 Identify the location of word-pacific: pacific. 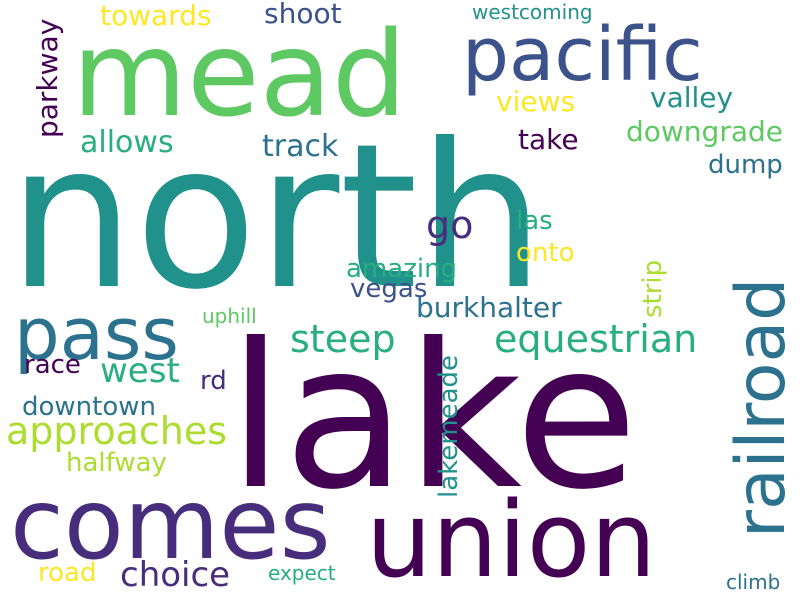
(582, 55).